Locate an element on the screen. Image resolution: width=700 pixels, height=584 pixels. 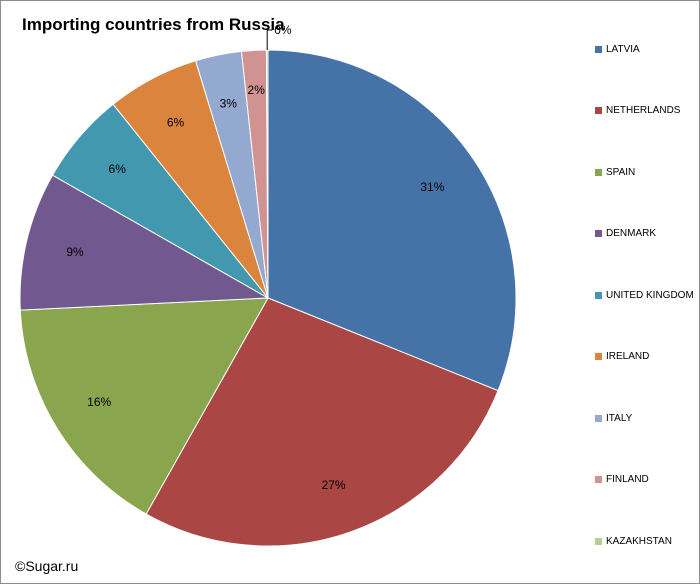
legend-item: FINLAND is located at coordinates (622, 480).